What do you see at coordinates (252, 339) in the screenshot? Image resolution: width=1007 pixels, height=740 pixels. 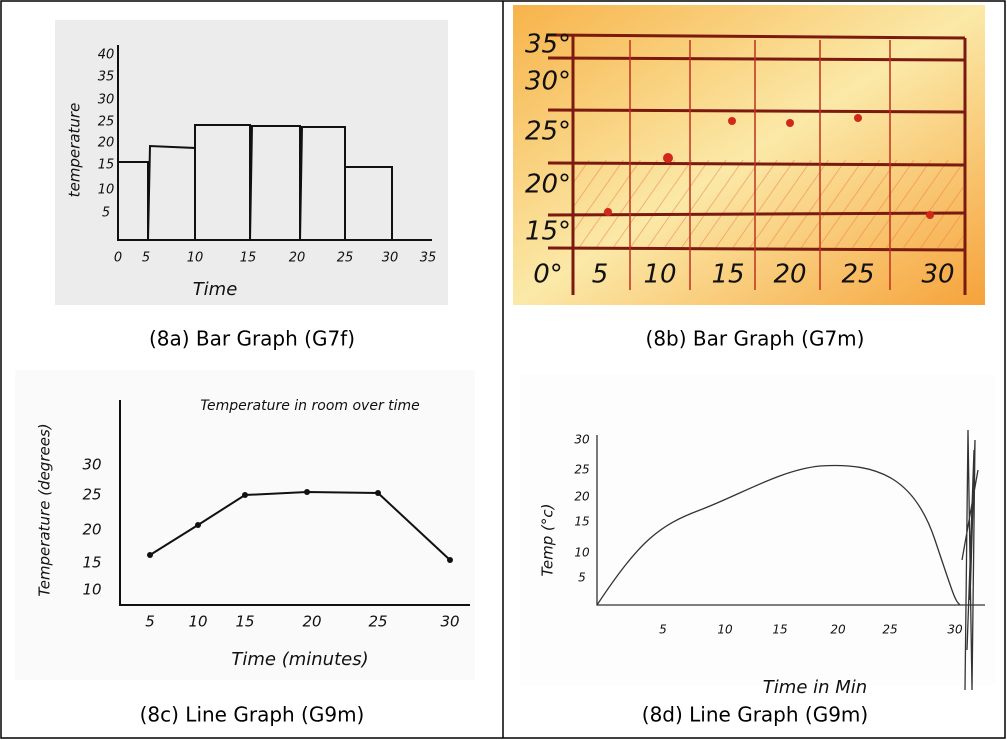 I see `caption: (8a) Bar Graph (G7f)` at bounding box center [252, 339].